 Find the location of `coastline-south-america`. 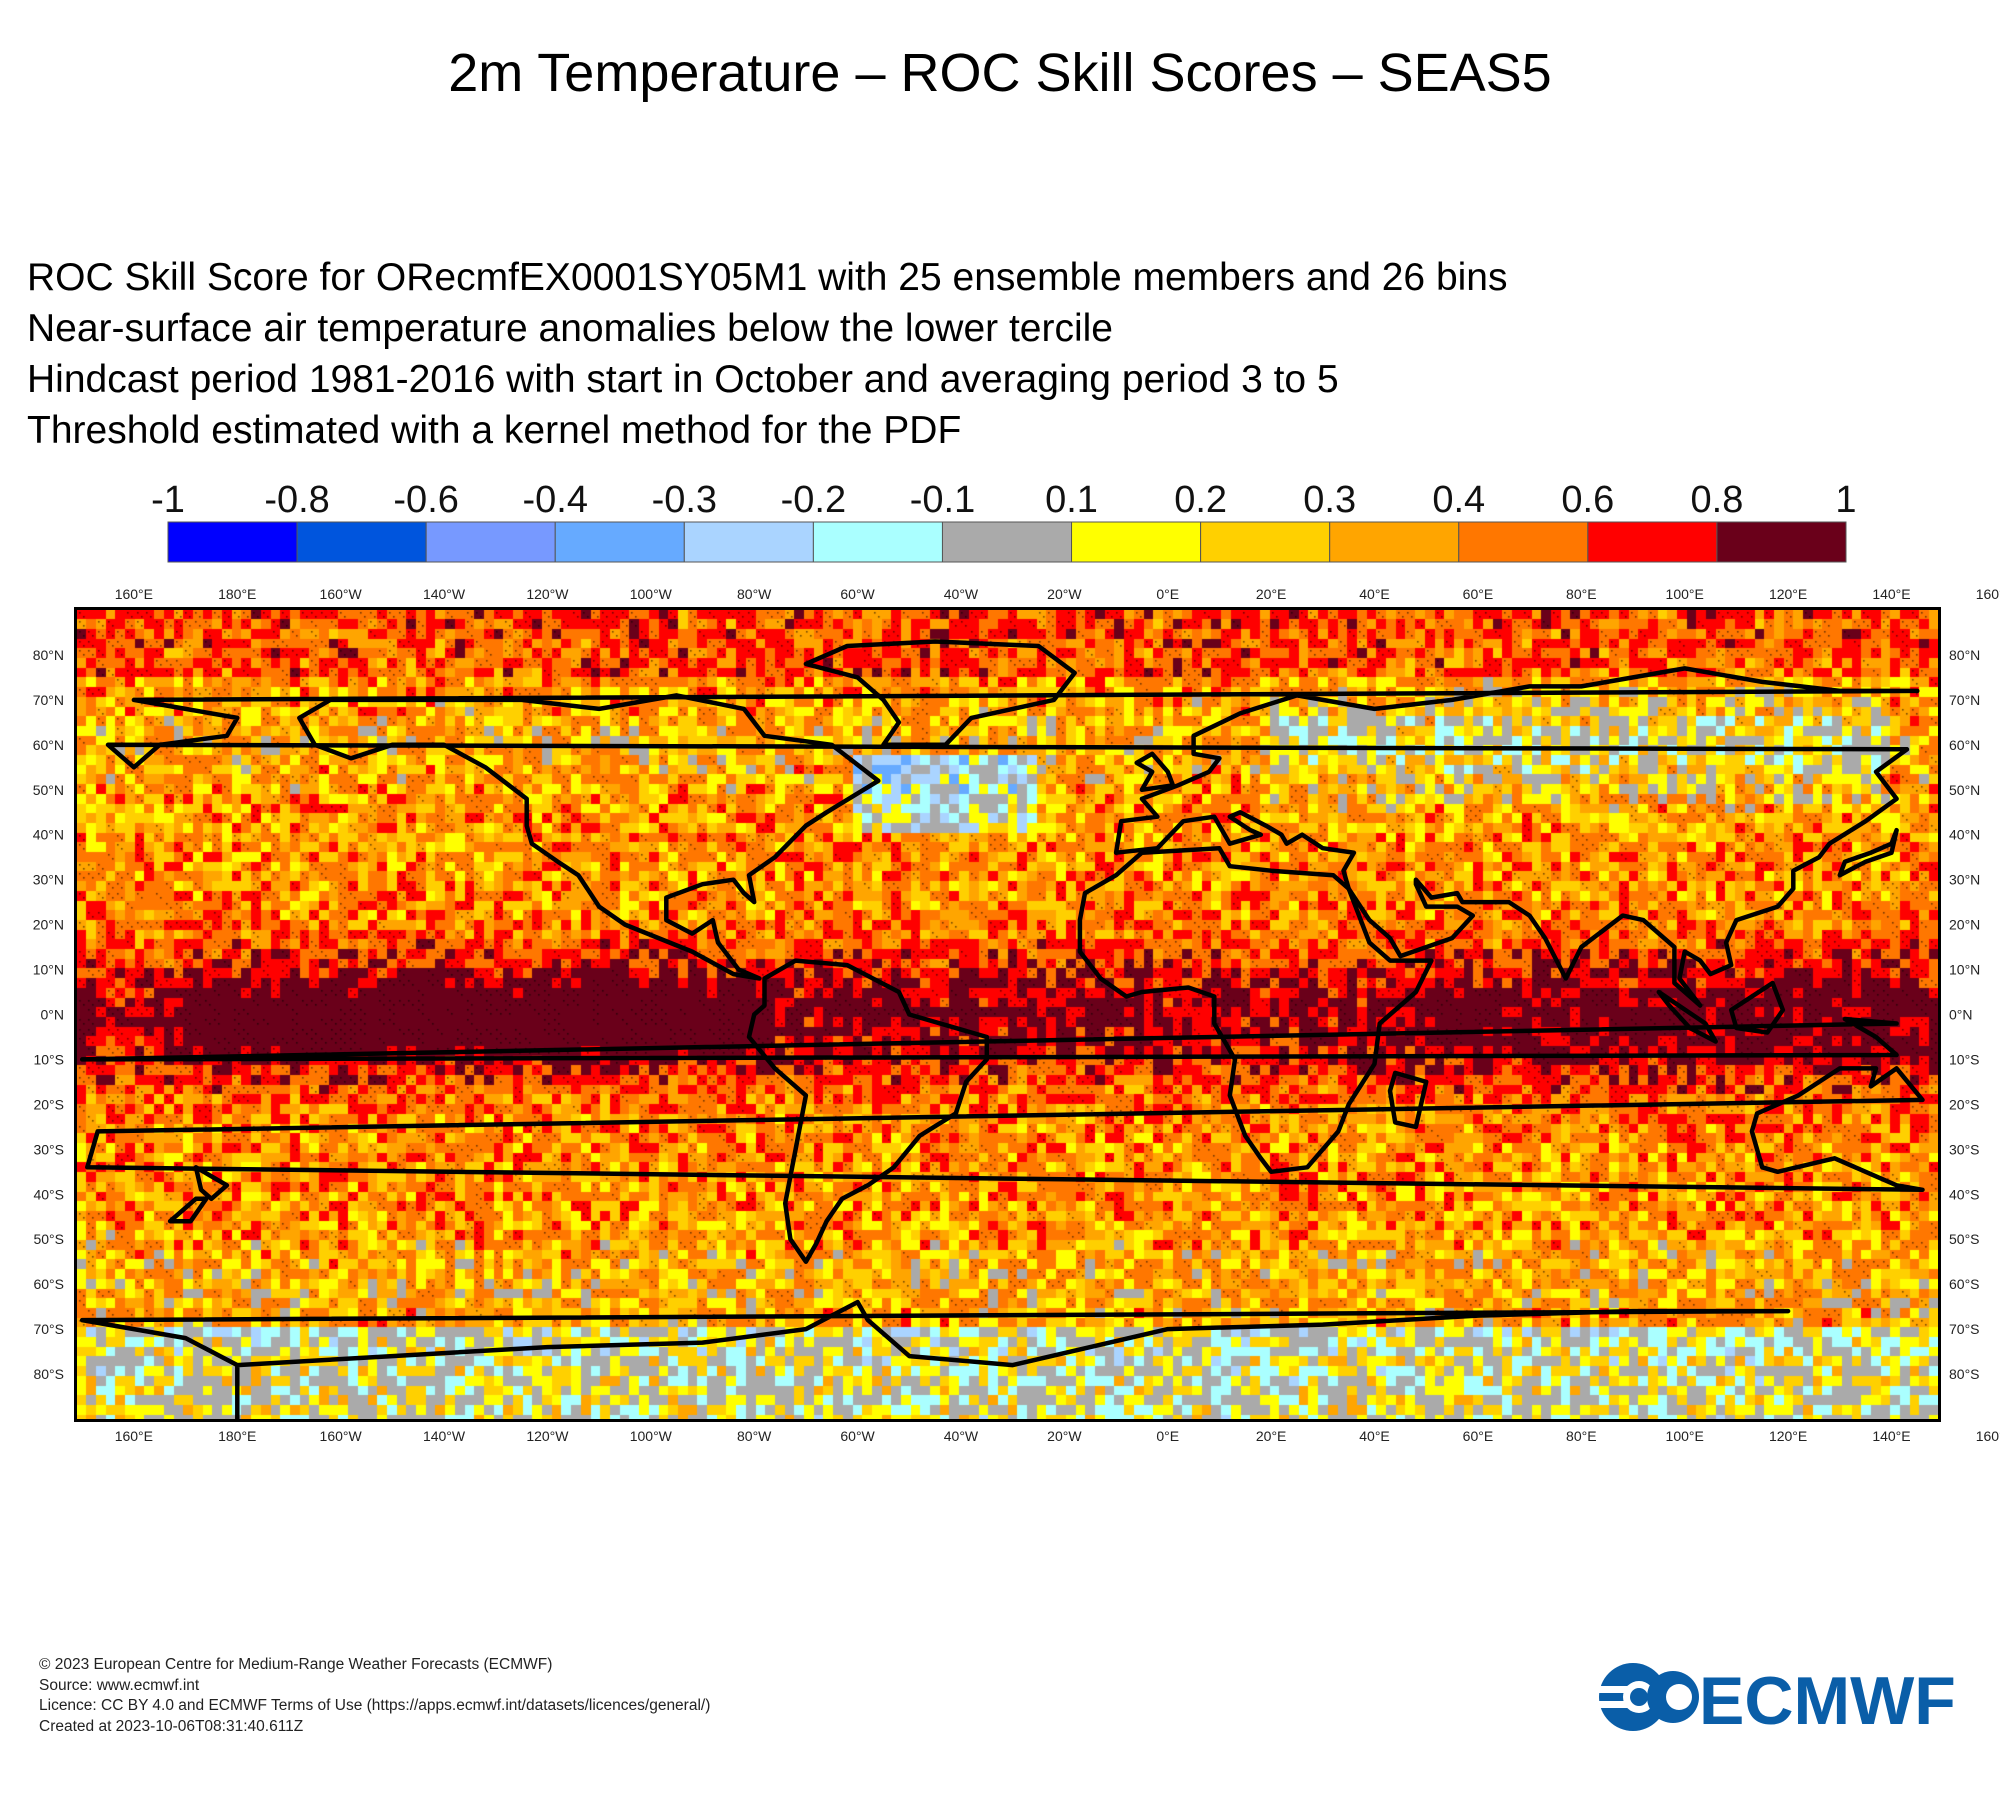

coastline-south-america is located at coordinates (868, 1111).